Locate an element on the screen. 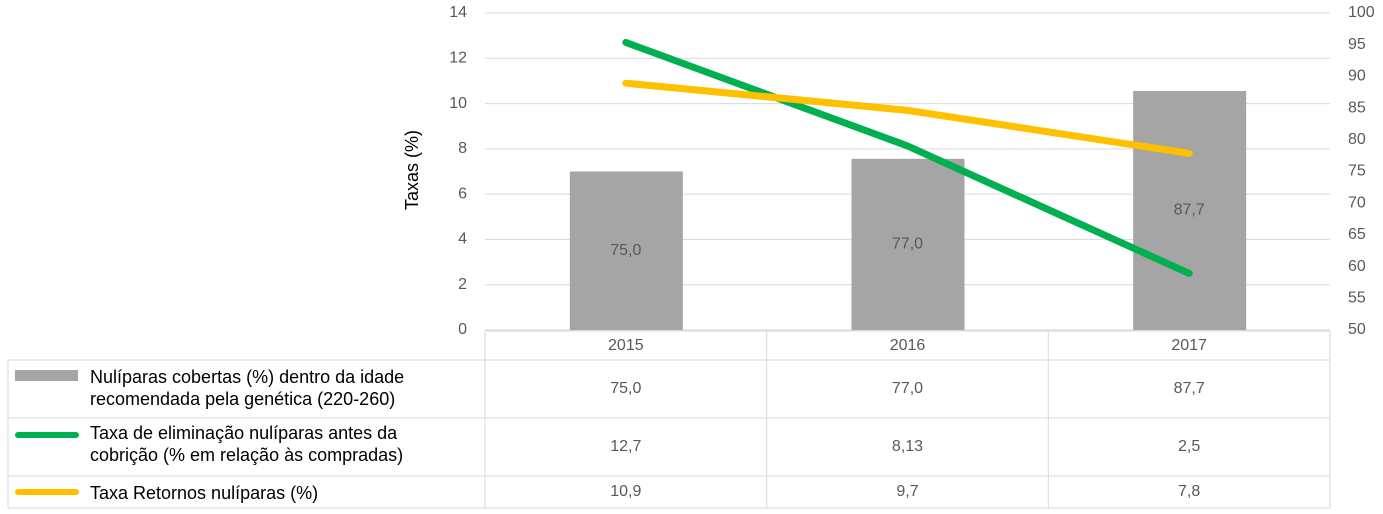 The image size is (1383, 514). y2-tick-label: 55 is located at coordinates (1357, 298).